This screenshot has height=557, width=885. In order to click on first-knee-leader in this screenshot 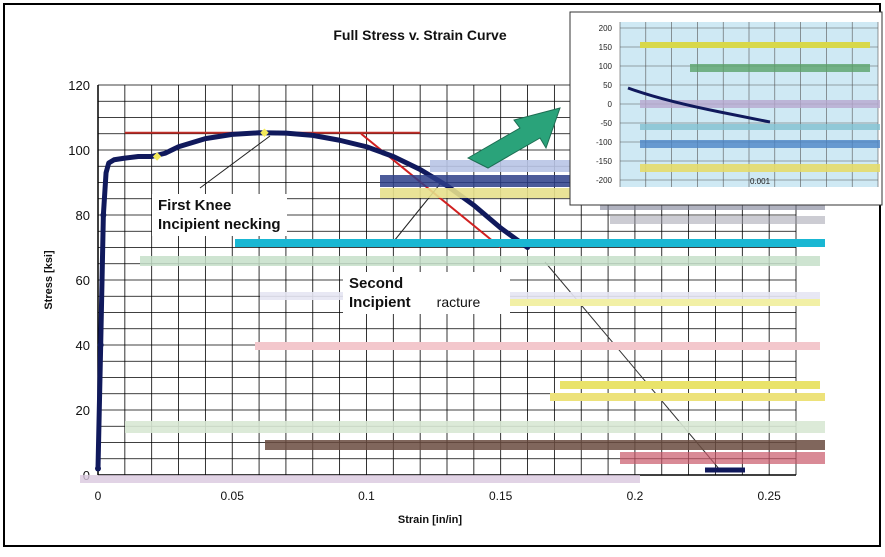, I will do `click(235, 162)`.